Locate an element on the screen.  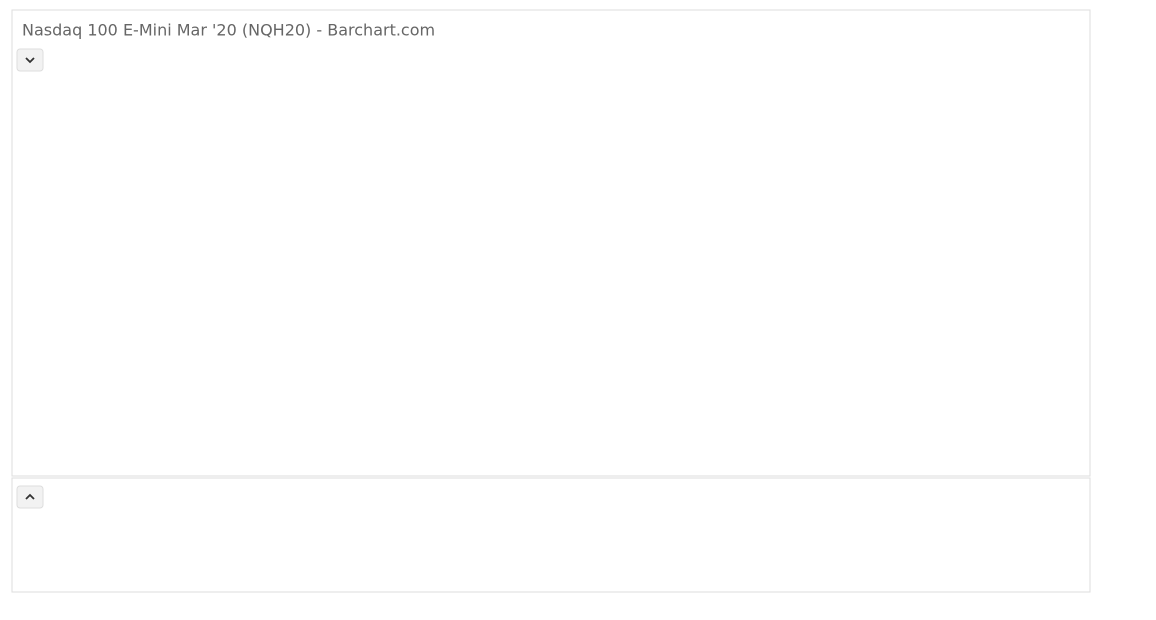
collapse-button is located at coordinates (30, 60).